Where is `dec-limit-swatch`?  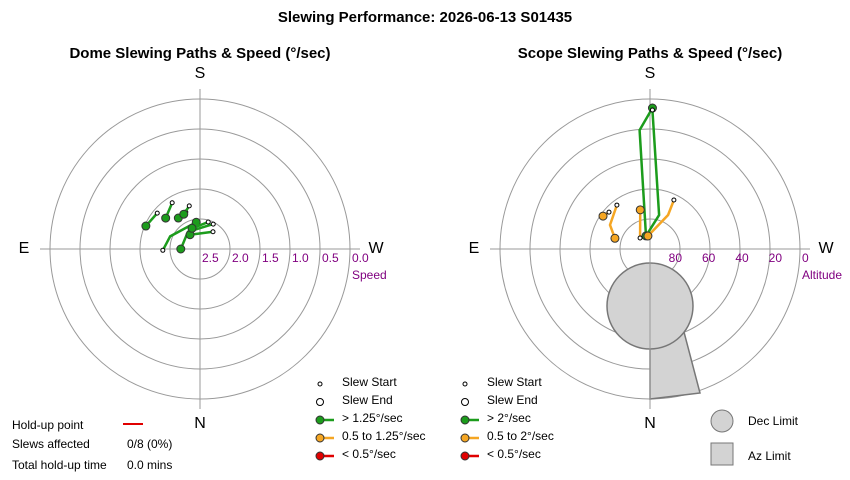
dec-limit-swatch is located at coordinates (722, 421).